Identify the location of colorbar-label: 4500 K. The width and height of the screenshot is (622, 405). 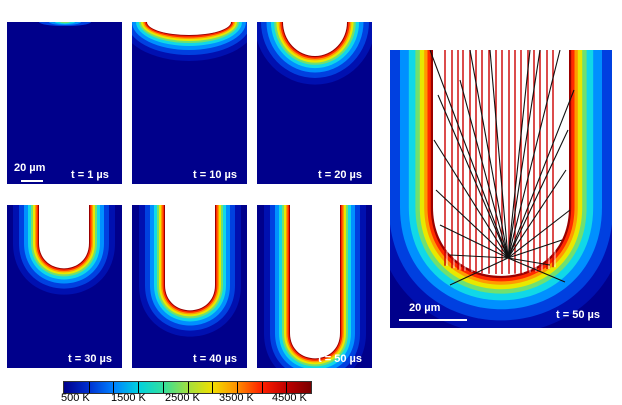
(289, 398).